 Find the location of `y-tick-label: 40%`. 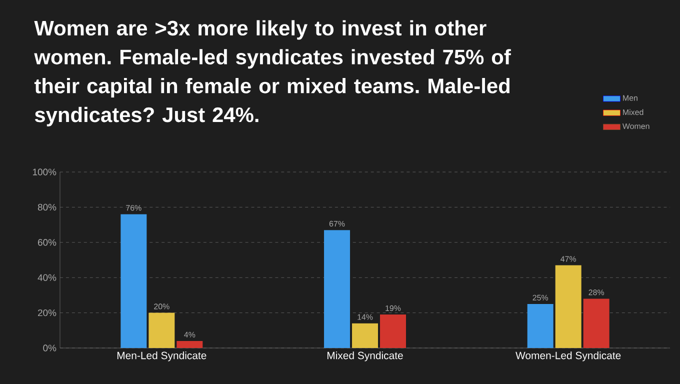

y-tick-label: 40% is located at coordinates (47, 277).